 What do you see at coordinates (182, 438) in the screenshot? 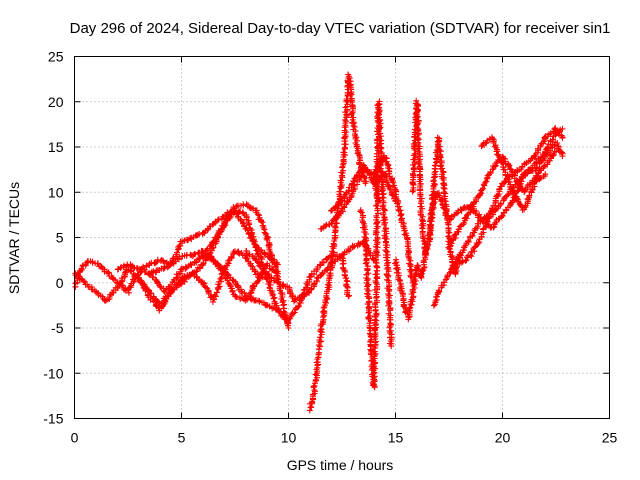
I see `x-tick-label: 5` at bounding box center [182, 438].